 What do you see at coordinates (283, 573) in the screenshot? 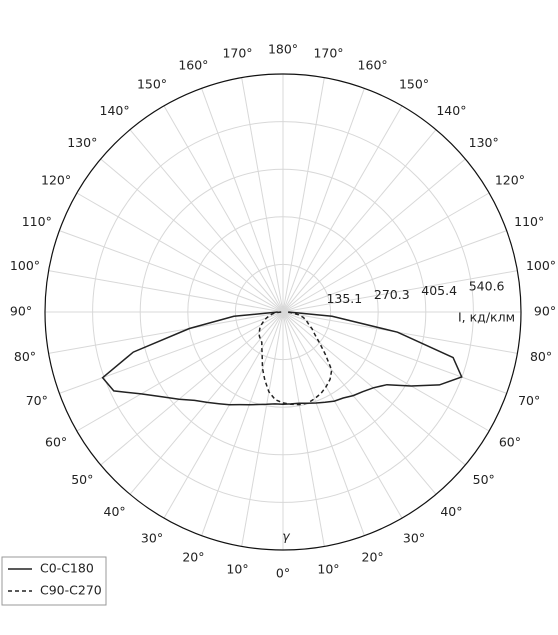
I see `angle-tick-label: 0°` at bounding box center [283, 573].